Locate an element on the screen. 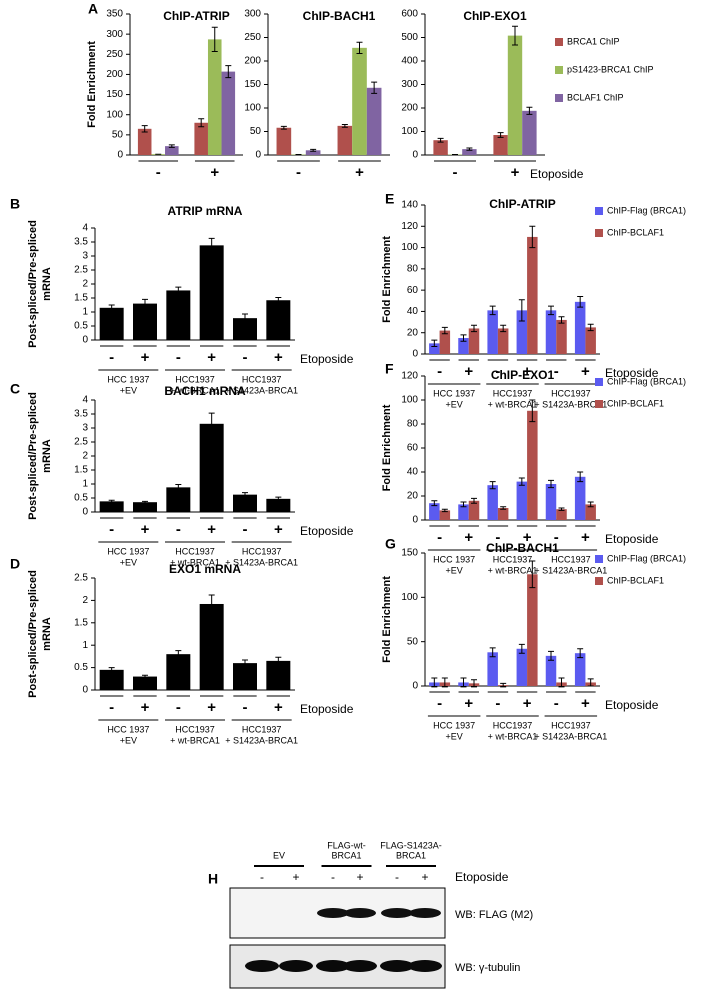 The width and height of the screenshot is (725, 998). y-tick-label: 250 is located at coordinates (252, 37).